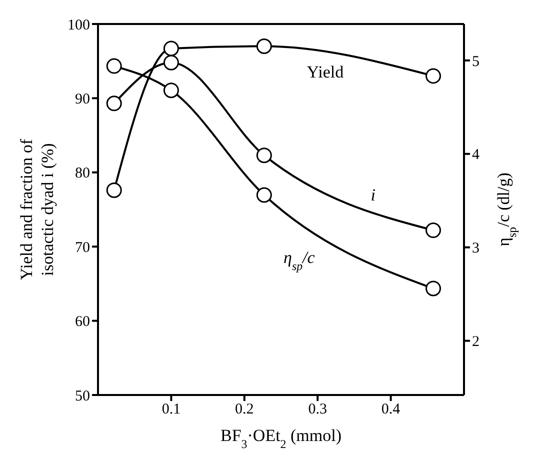 The height and width of the screenshot is (463, 537). I want to click on x-tick-label: 0.4, so click(391, 410).